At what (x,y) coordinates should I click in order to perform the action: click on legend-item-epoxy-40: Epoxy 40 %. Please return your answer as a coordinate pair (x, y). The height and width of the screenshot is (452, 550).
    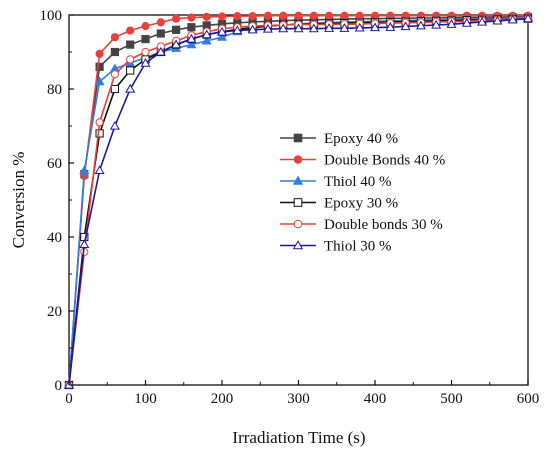
    Looking at the image, I should click on (339, 139).